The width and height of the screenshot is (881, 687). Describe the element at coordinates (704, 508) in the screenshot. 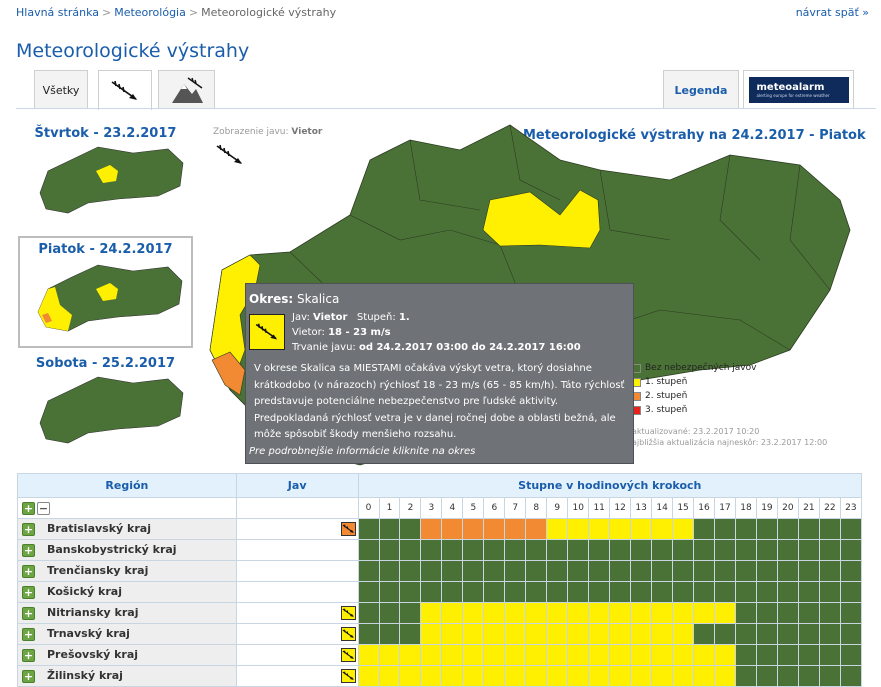

I see `hour-header: 16` at that location.